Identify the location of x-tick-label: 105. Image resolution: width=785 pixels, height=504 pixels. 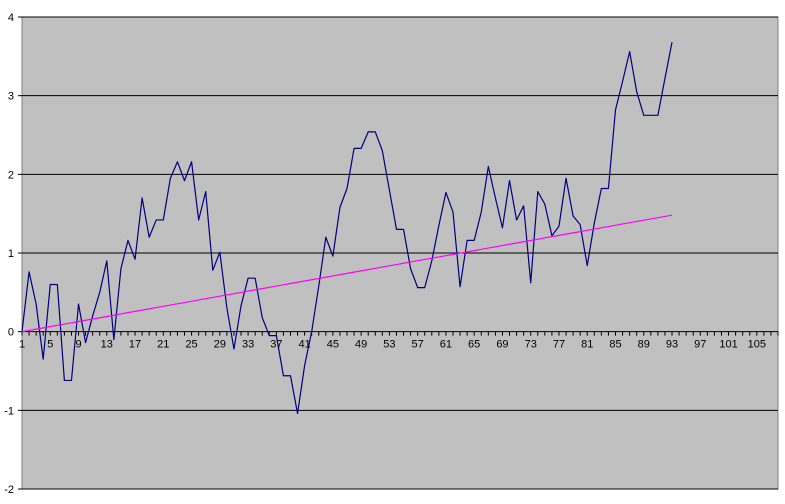
(757, 345).